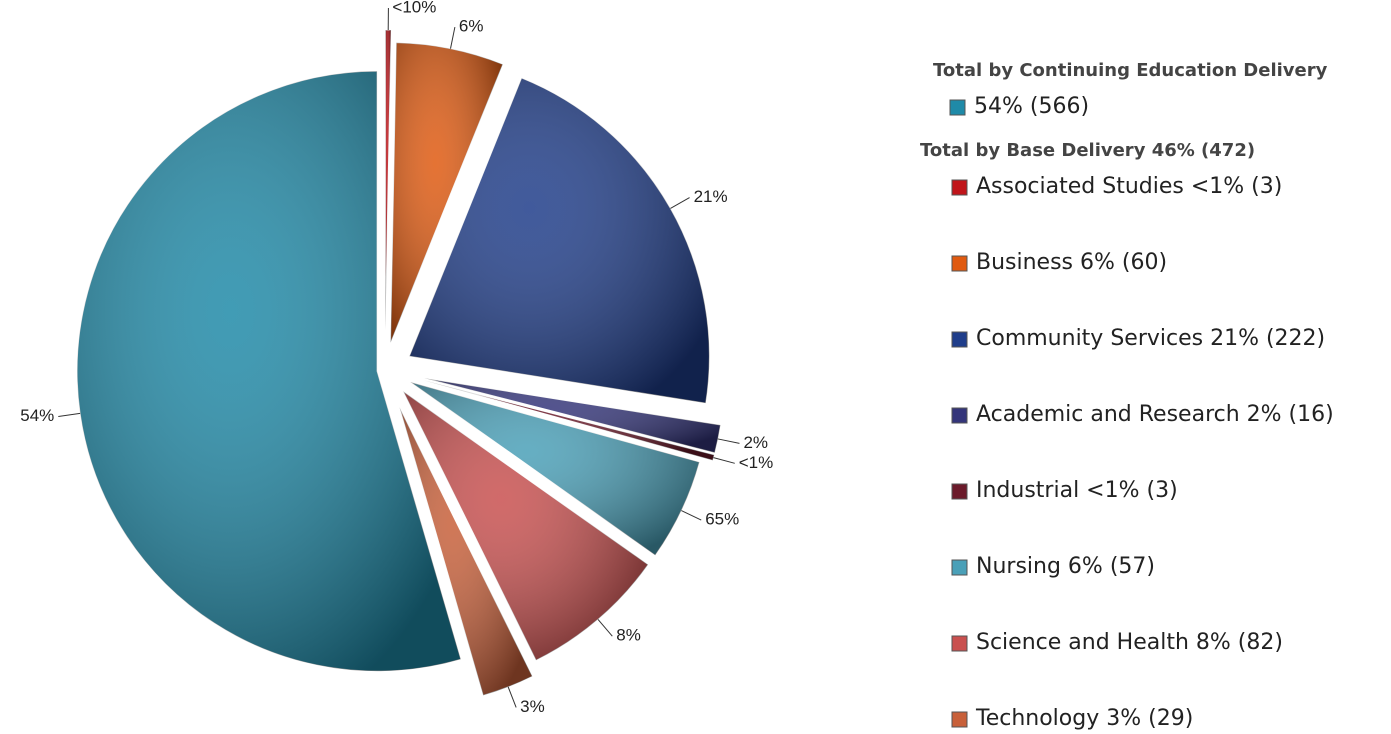  I want to click on data-label: 3%, so click(532, 706).